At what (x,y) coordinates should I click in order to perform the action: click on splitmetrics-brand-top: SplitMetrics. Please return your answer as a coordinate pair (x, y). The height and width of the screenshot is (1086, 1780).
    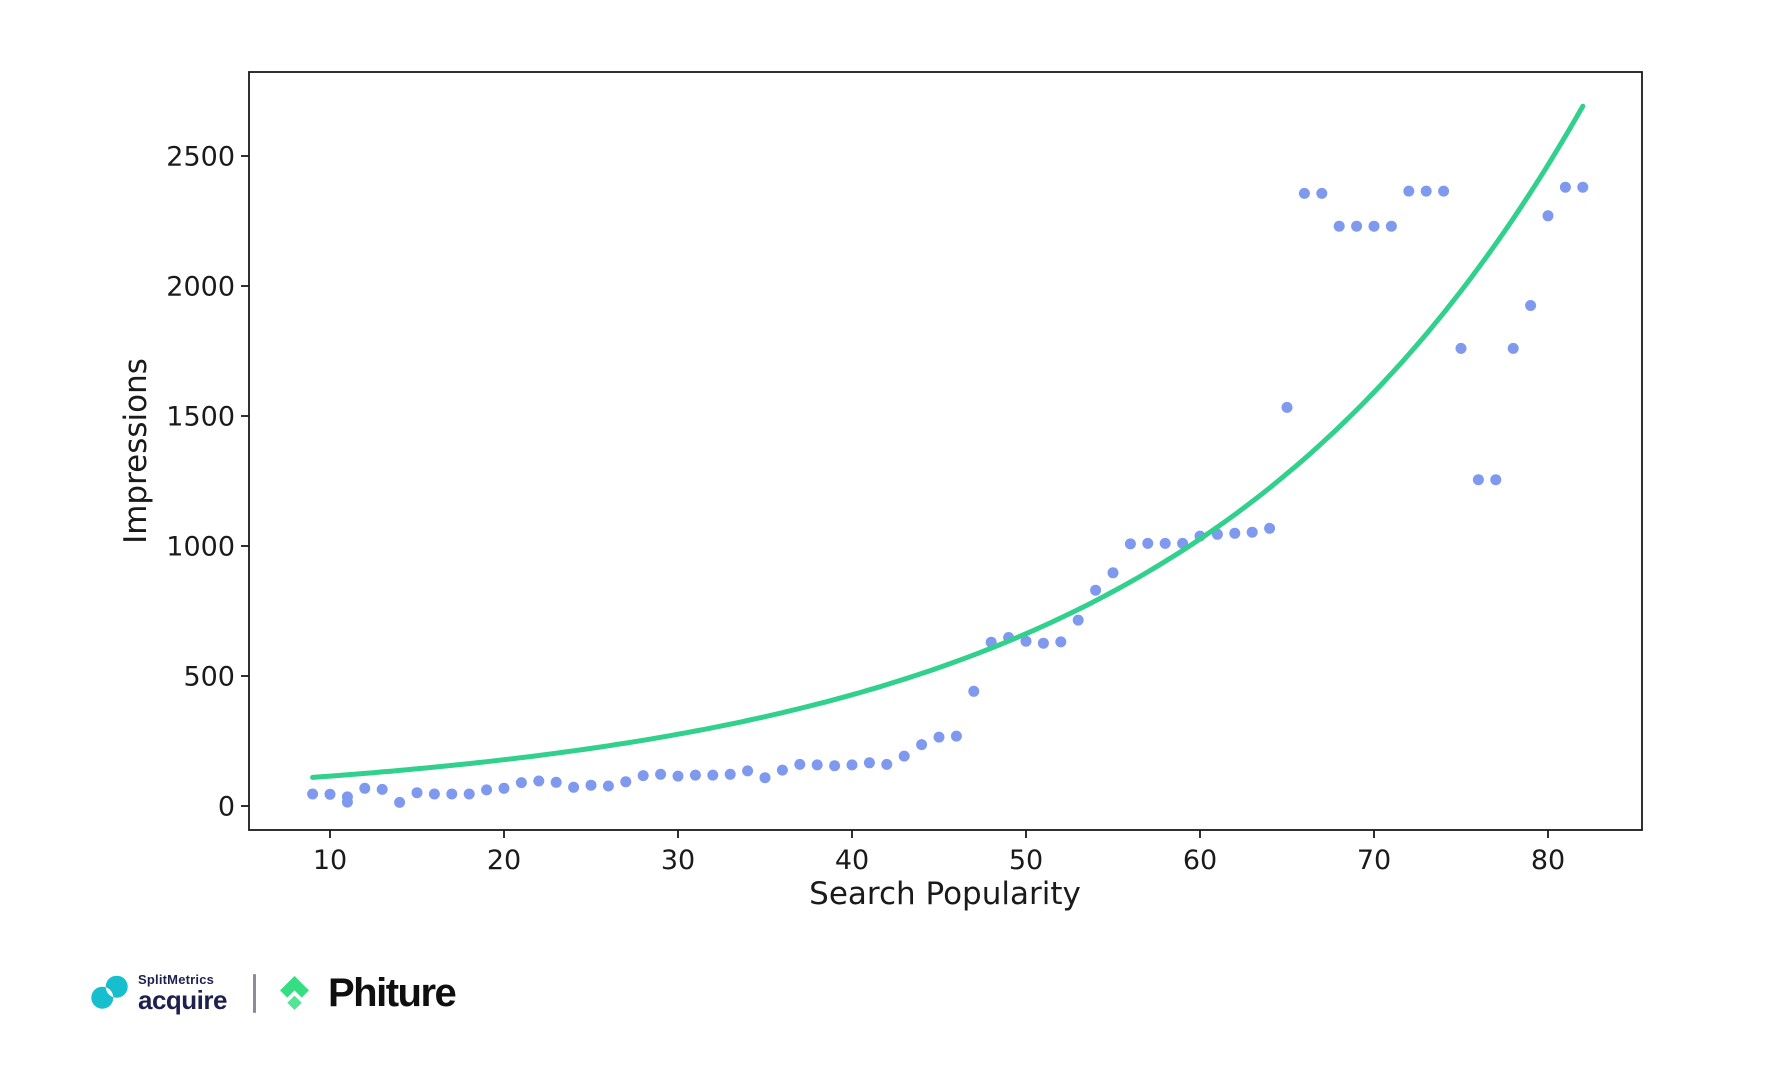
    Looking at the image, I should click on (176, 979).